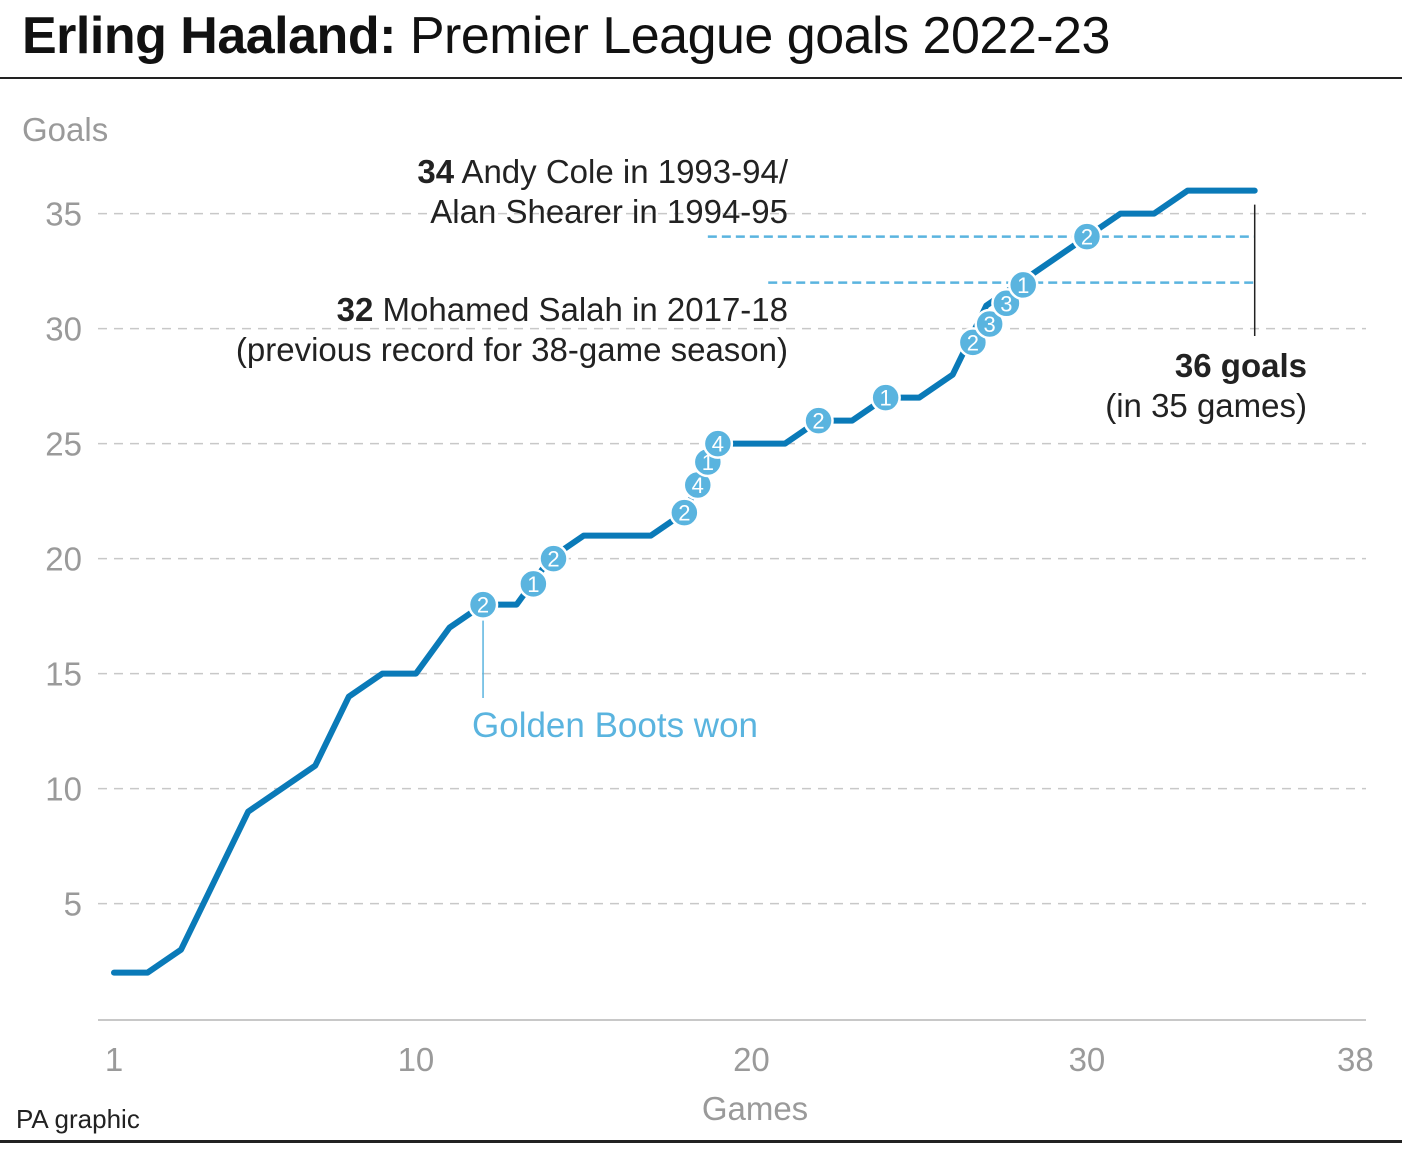  I want to click on golden-boot-marker-label-12: 1, so click(1023, 285).